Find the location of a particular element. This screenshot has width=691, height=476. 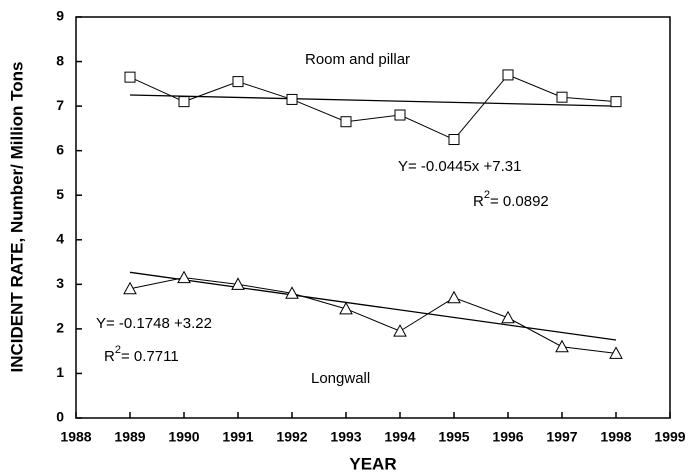

y-tick-label: 7 is located at coordinates (60, 105).